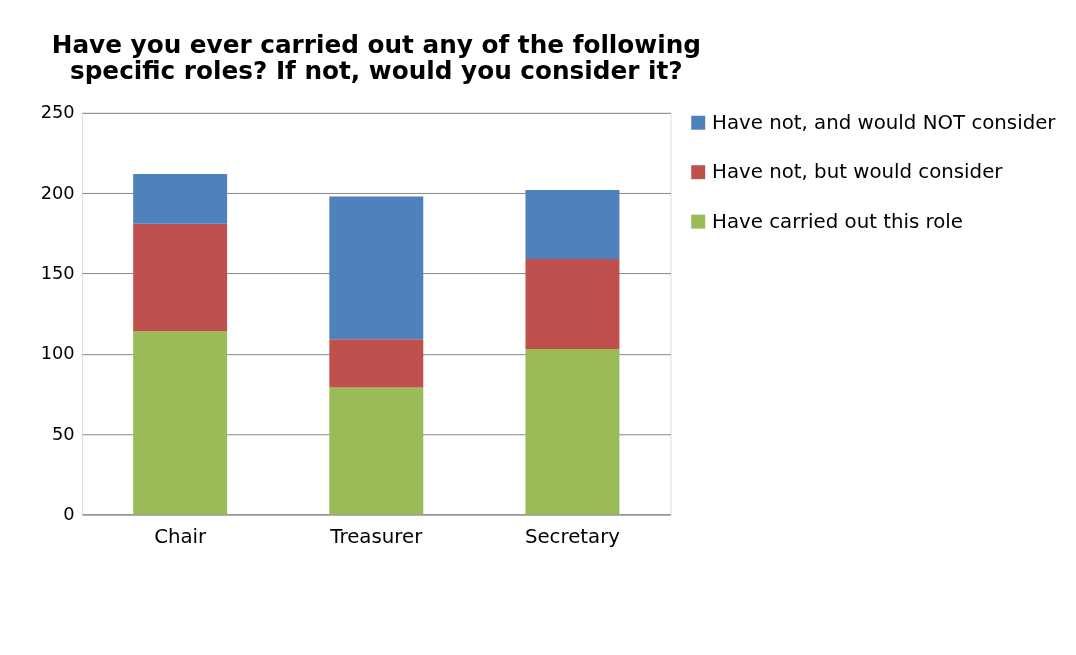 This screenshot has width=1076, height=655. Describe the element at coordinates (181, 536) in the screenshot. I see `x-tick-label: Chair` at that location.